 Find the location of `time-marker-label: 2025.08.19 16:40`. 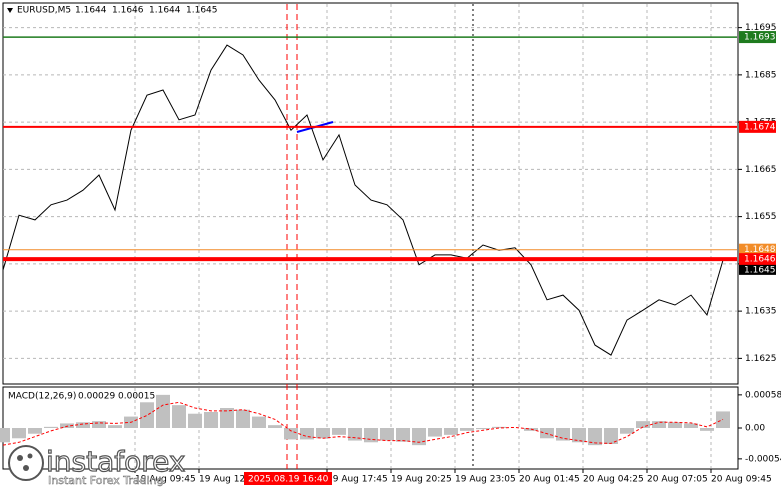

time-marker-label: 2025.08.19 16:40 is located at coordinates (288, 480).